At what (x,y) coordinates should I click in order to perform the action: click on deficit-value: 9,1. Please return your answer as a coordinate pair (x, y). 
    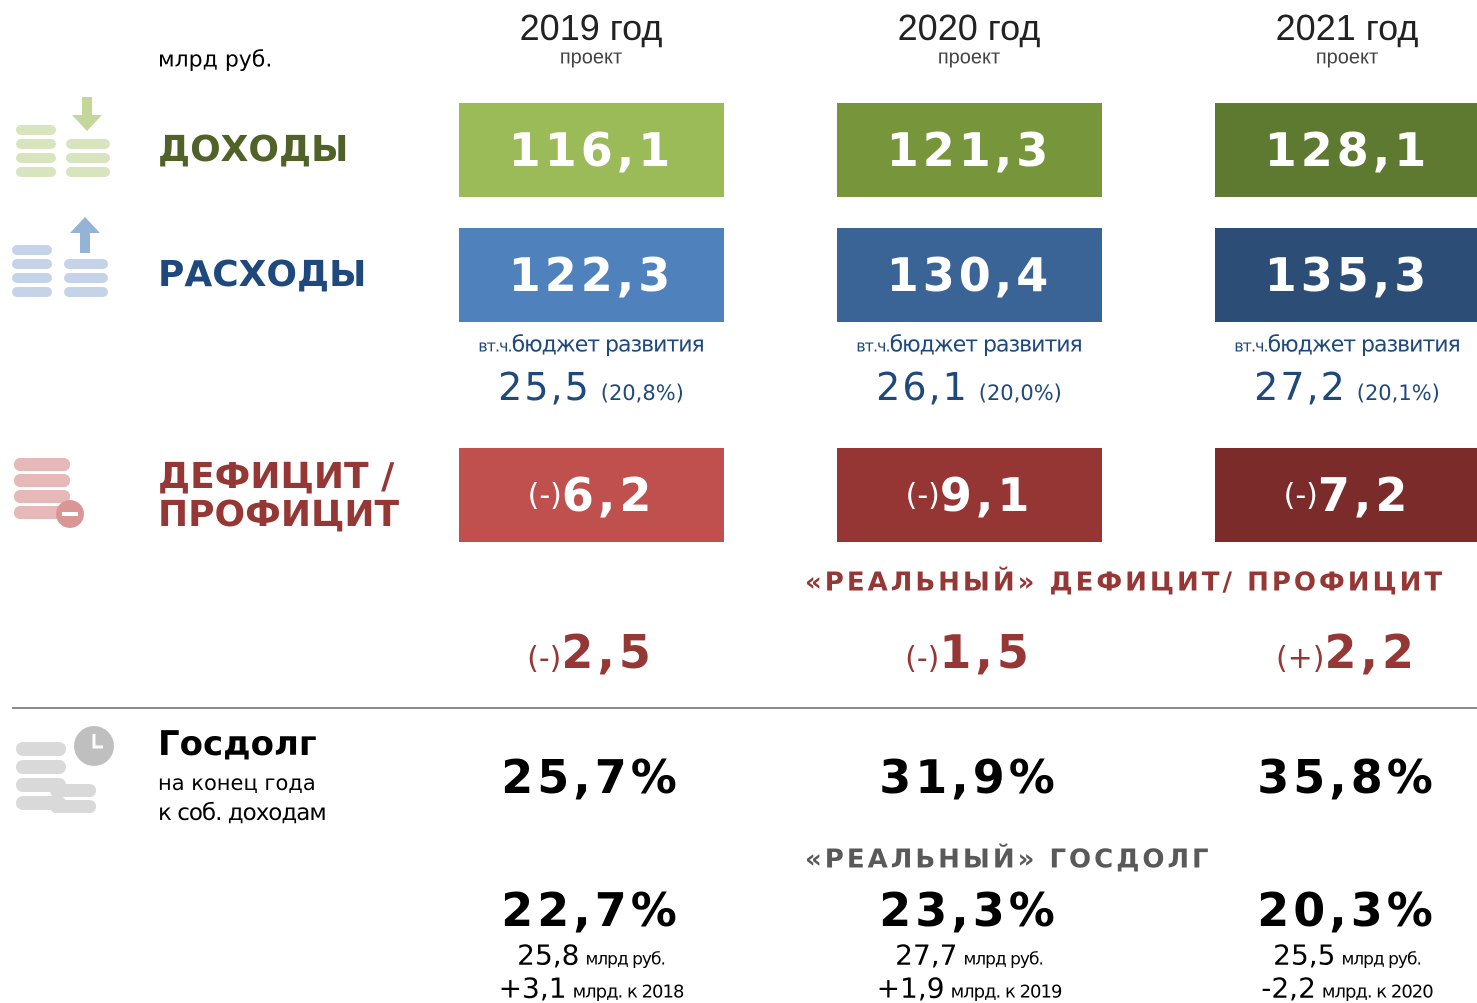
    Looking at the image, I should click on (986, 495).